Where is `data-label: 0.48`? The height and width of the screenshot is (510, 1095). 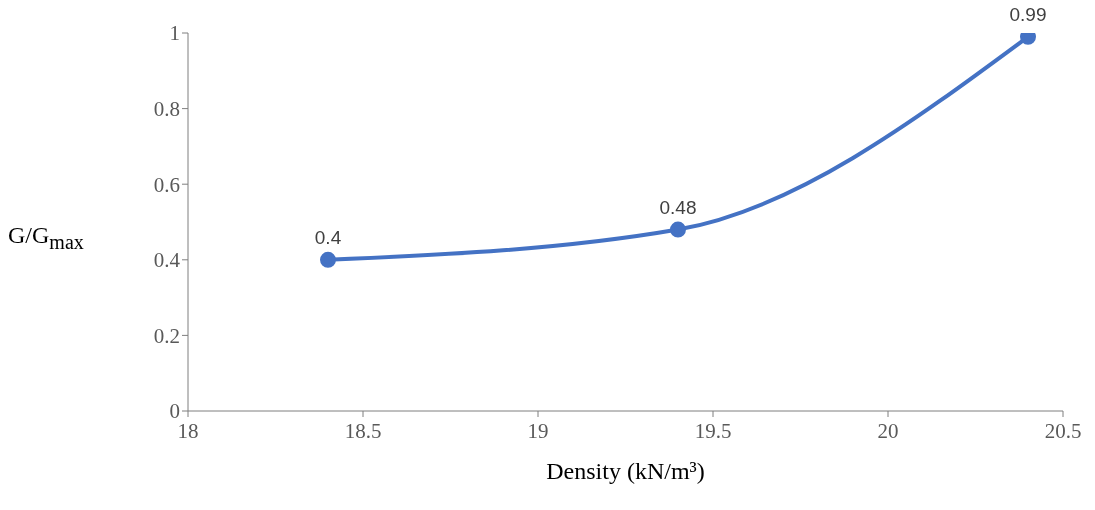
data-label: 0.48 is located at coordinates (678, 207).